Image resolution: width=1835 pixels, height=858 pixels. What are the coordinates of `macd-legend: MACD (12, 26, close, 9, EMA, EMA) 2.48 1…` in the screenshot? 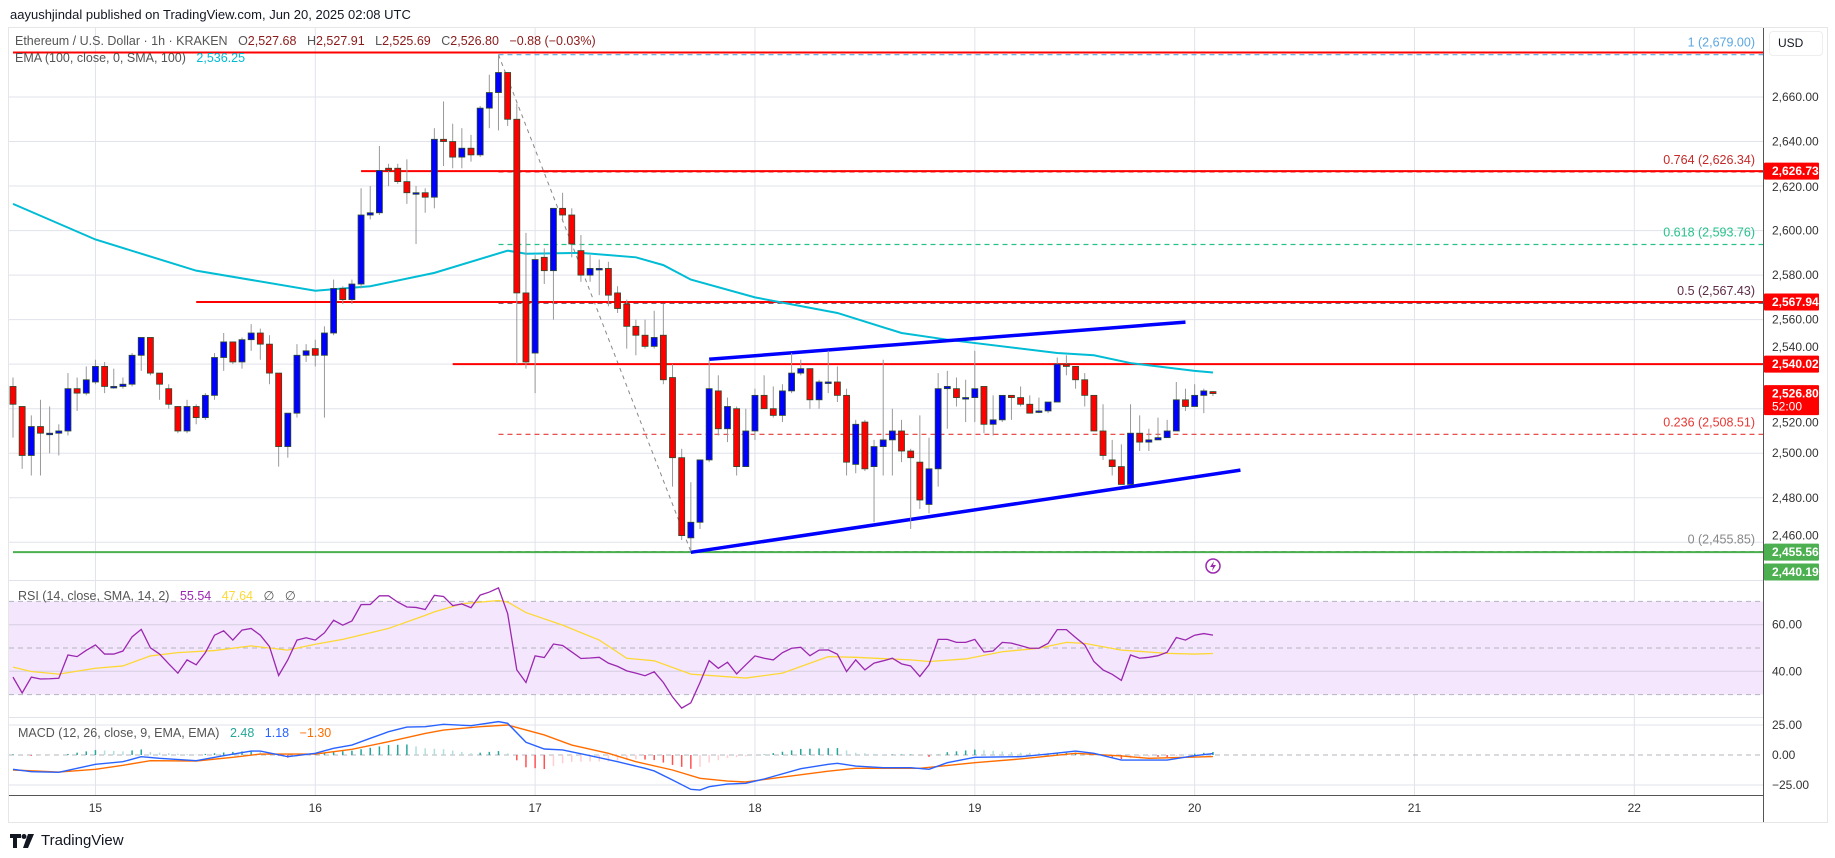 It's located at (174, 733).